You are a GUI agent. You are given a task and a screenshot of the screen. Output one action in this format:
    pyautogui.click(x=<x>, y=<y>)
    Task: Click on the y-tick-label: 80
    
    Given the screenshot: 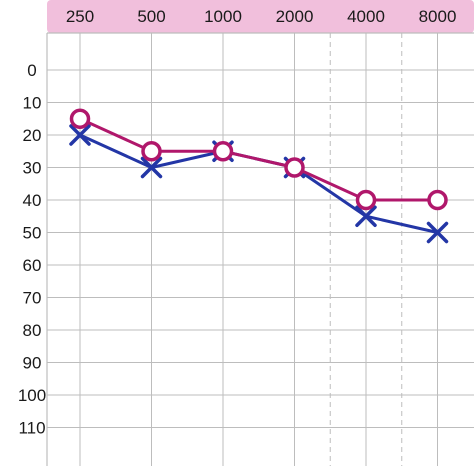 What is the action you would take?
    pyautogui.click(x=32, y=330)
    